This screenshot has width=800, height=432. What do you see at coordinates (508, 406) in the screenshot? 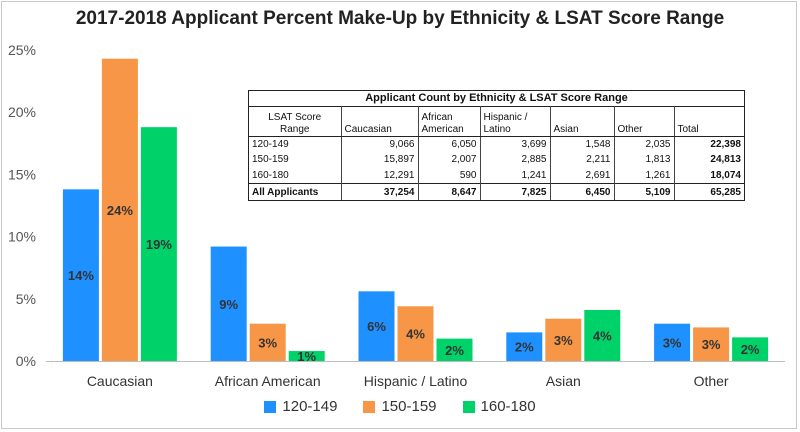
I see `legend-label: 160-180` at bounding box center [508, 406].